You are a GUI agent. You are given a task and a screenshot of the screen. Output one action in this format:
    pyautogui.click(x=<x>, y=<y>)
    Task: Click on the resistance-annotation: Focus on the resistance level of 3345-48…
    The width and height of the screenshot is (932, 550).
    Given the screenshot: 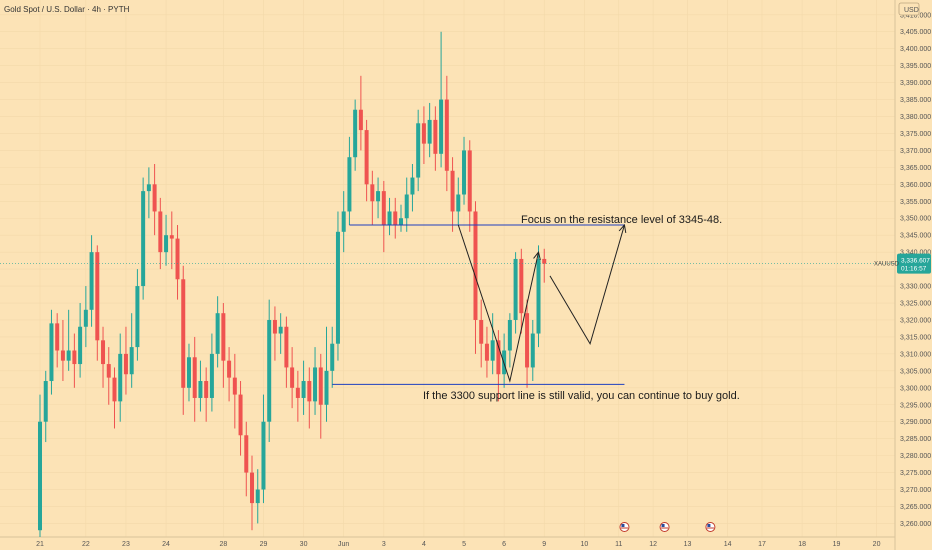 What is the action you would take?
    pyautogui.click(x=621, y=220)
    